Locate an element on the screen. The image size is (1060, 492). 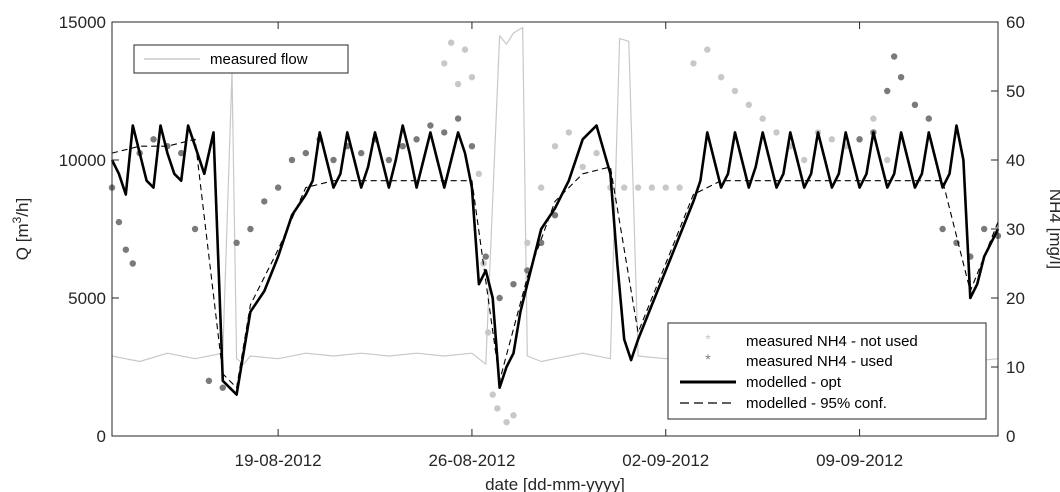
y-axis-right: 0 10 20 30 40 50 60 is located at coordinates (1008, 229).